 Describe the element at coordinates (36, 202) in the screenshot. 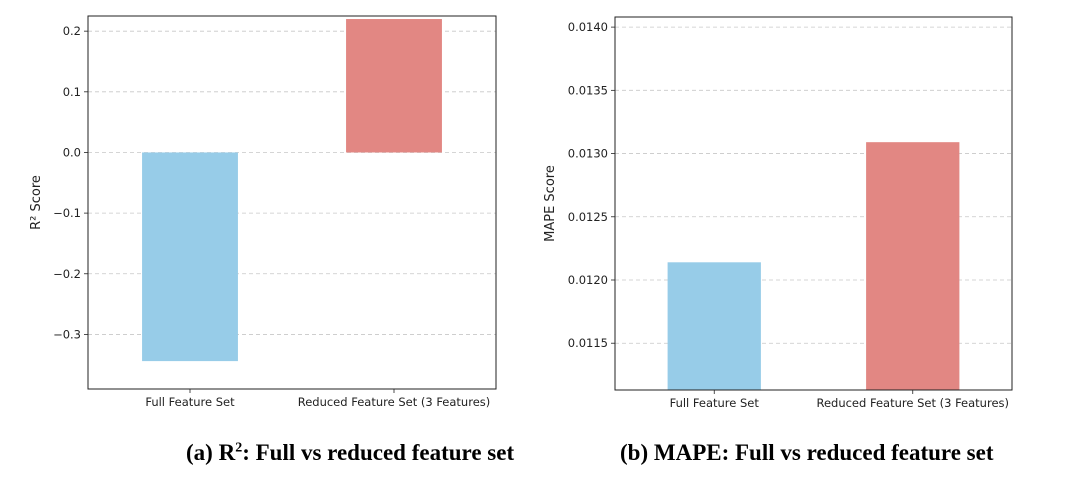

I see `y-axis-label: R² Score` at that location.